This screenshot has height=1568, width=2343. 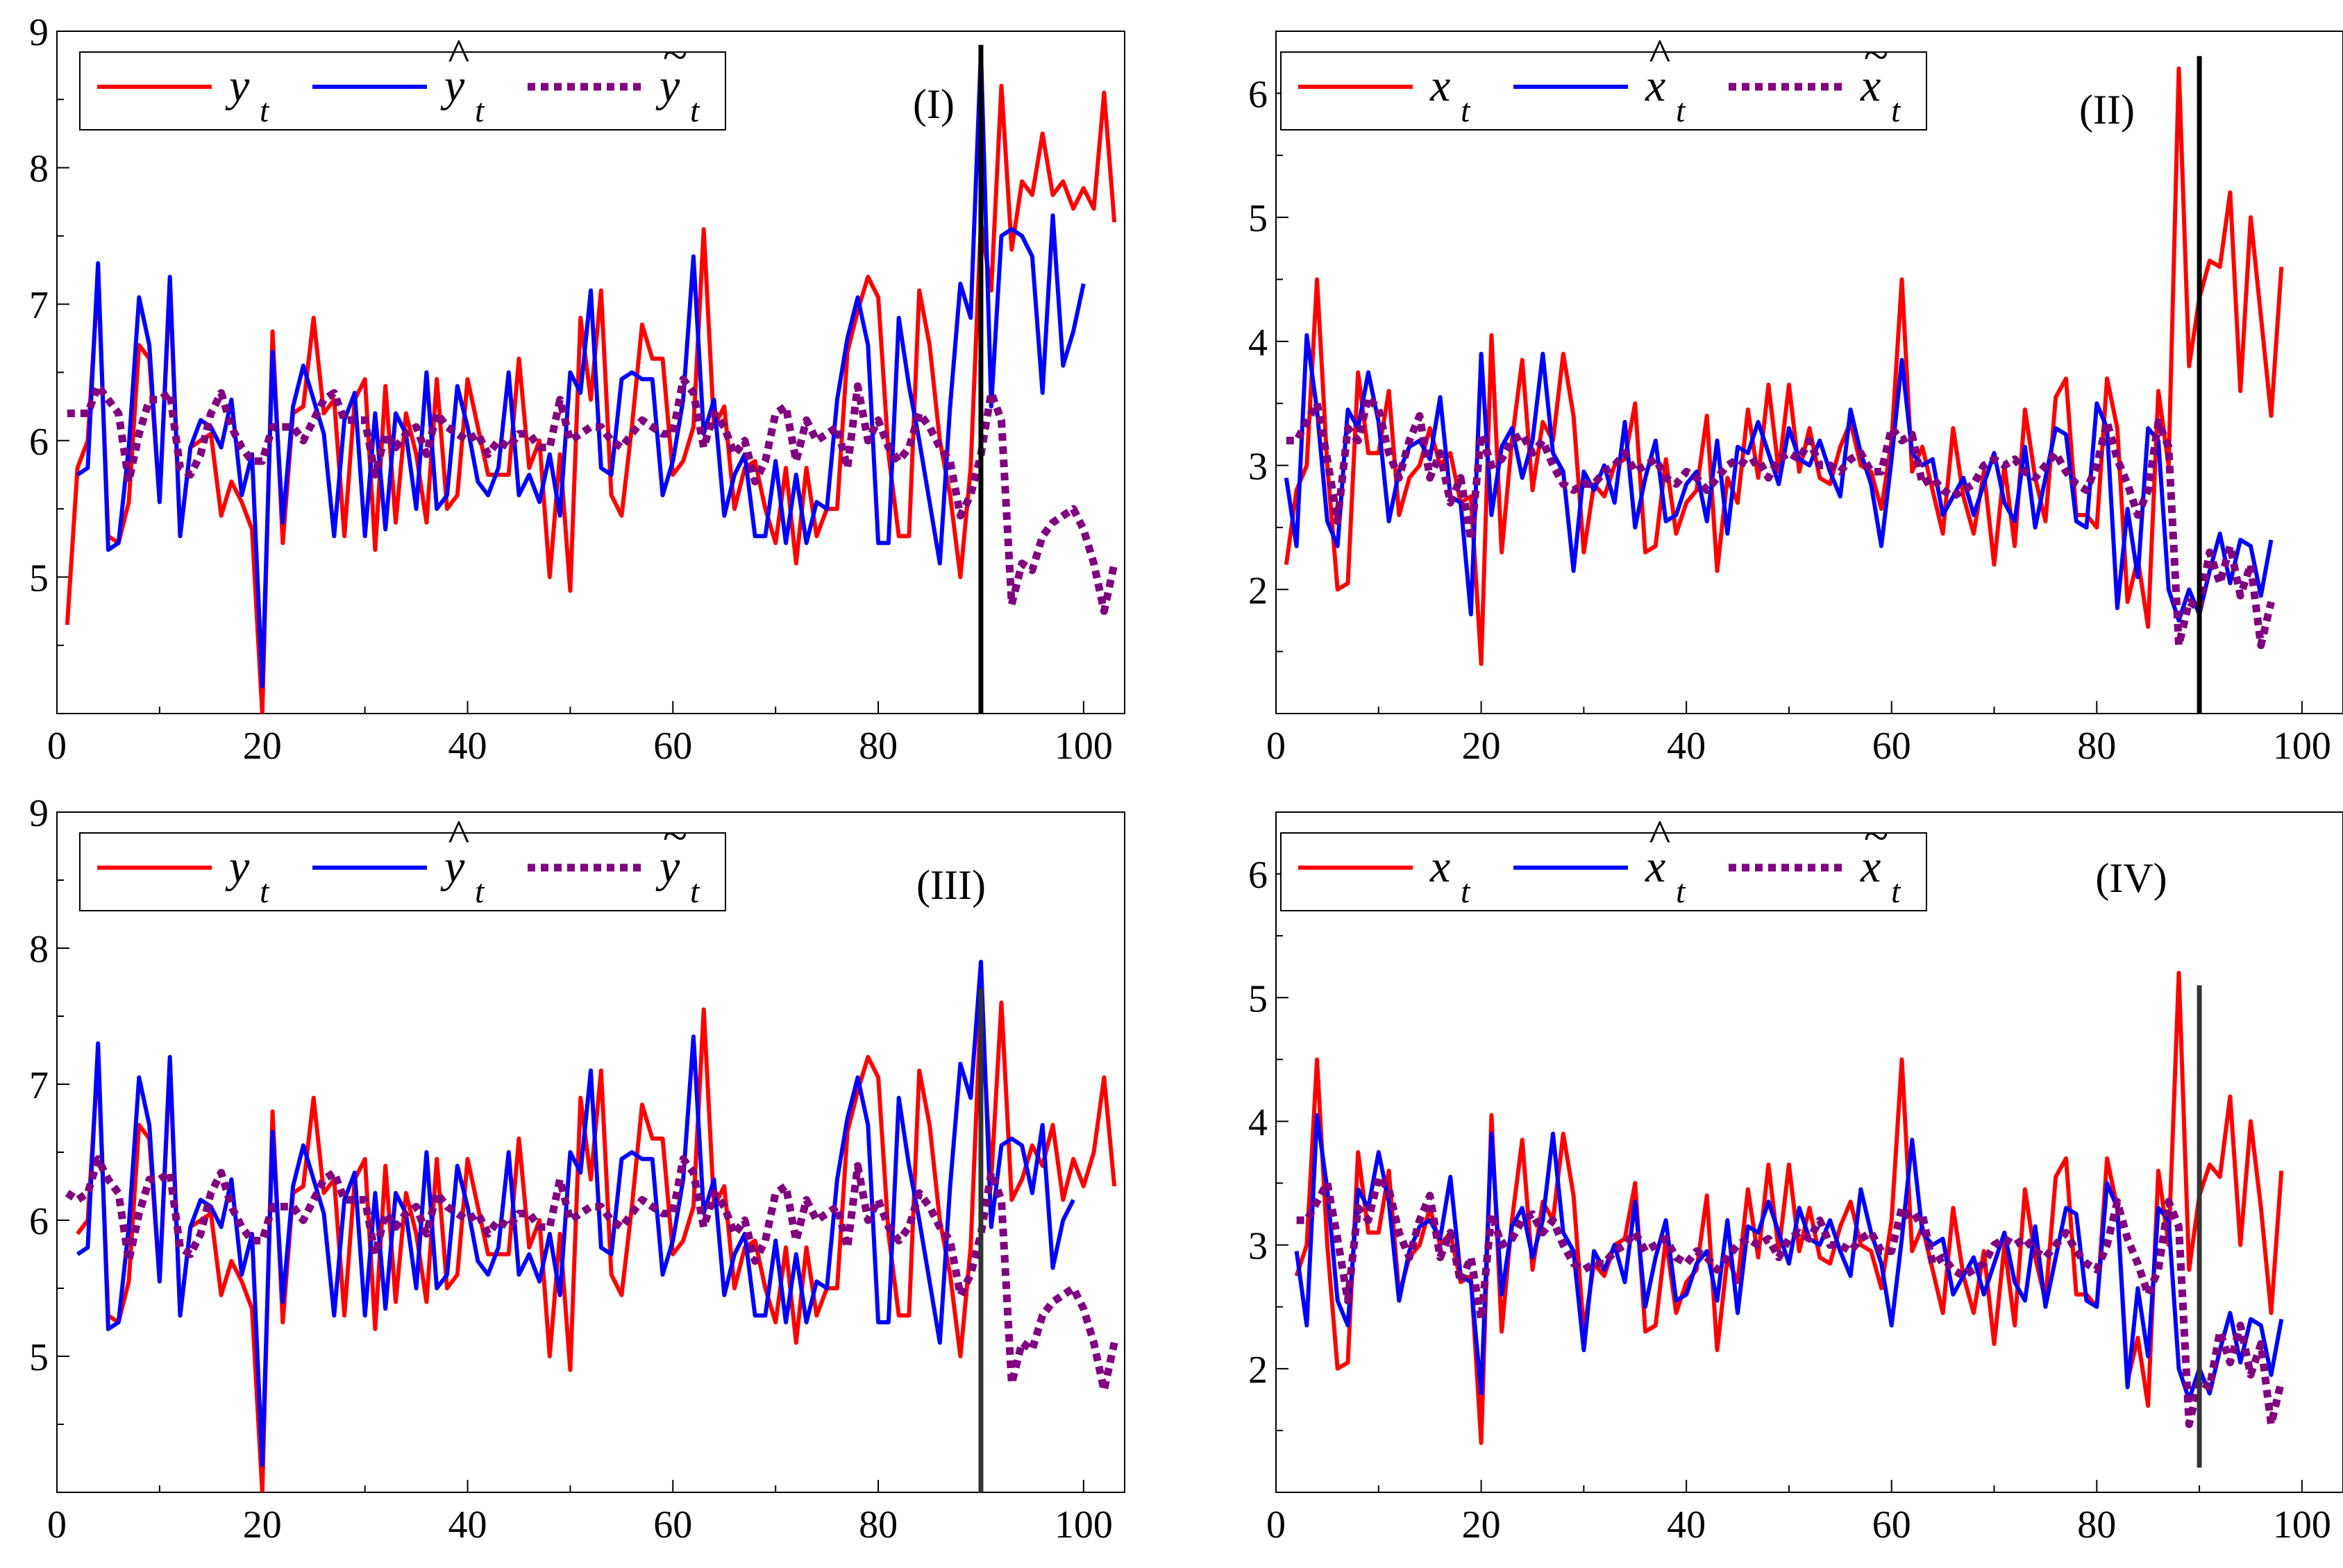 I want to click on plot-area, so click(x=1789, y=1207).